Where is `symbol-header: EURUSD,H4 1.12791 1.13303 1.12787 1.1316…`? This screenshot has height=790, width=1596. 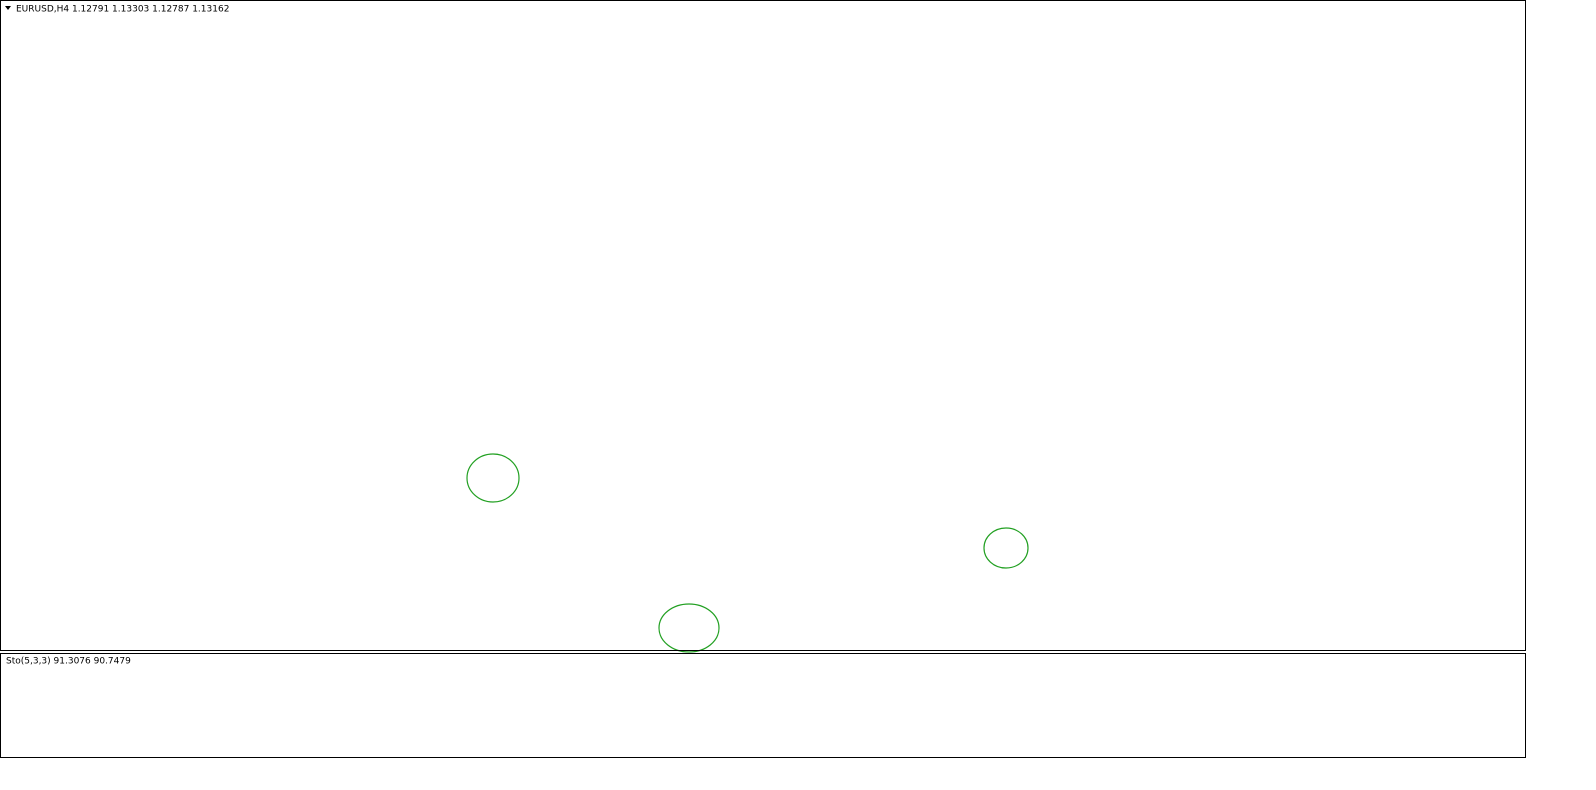
symbol-header: EURUSD,H4 1.12791 1.13303 1.12787 1.1316… is located at coordinates (122, 10).